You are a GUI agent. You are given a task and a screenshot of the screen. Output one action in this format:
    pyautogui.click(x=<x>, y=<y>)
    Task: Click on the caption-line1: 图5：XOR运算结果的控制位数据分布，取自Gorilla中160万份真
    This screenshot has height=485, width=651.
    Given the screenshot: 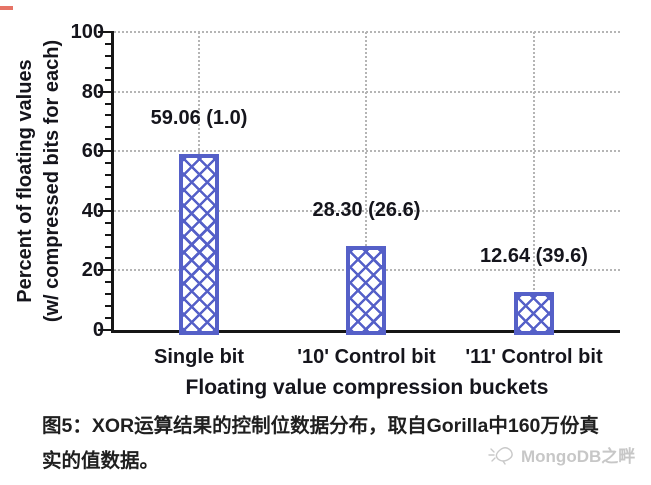 What is the action you would take?
    pyautogui.click(x=320, y=426)
    